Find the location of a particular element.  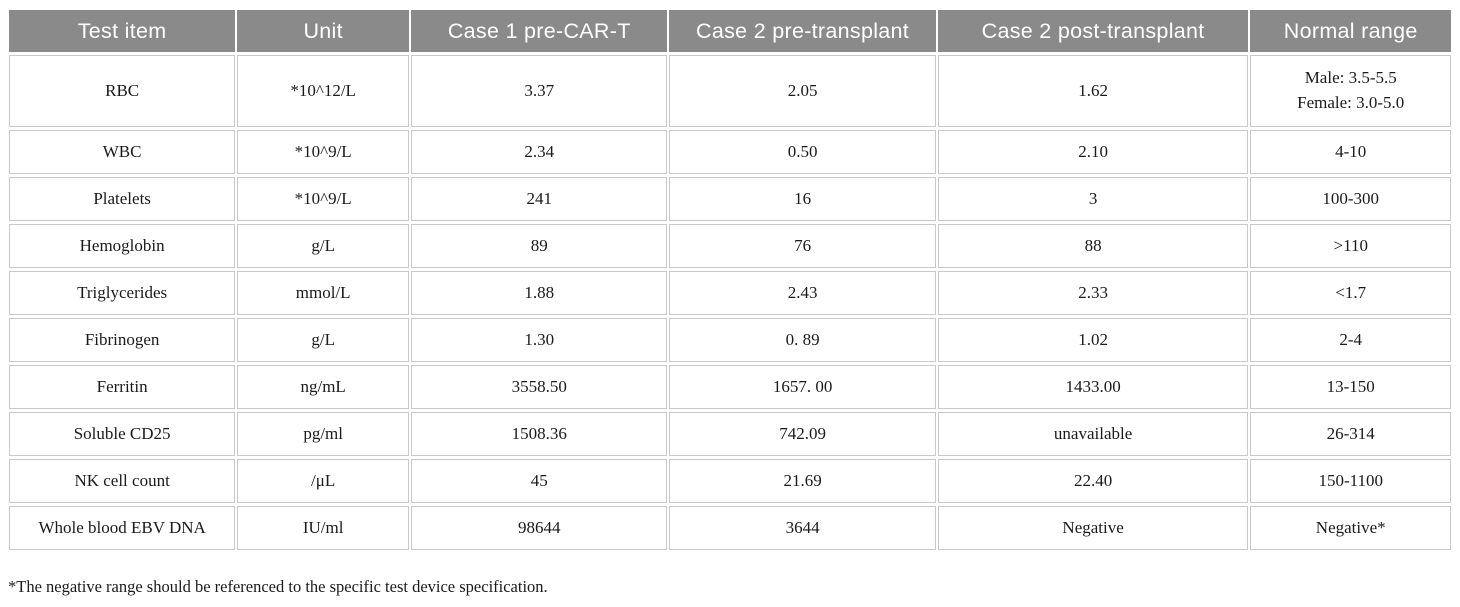

column-header-3: Case 1 pre-CAR-T is located at coordinates (539, 31).